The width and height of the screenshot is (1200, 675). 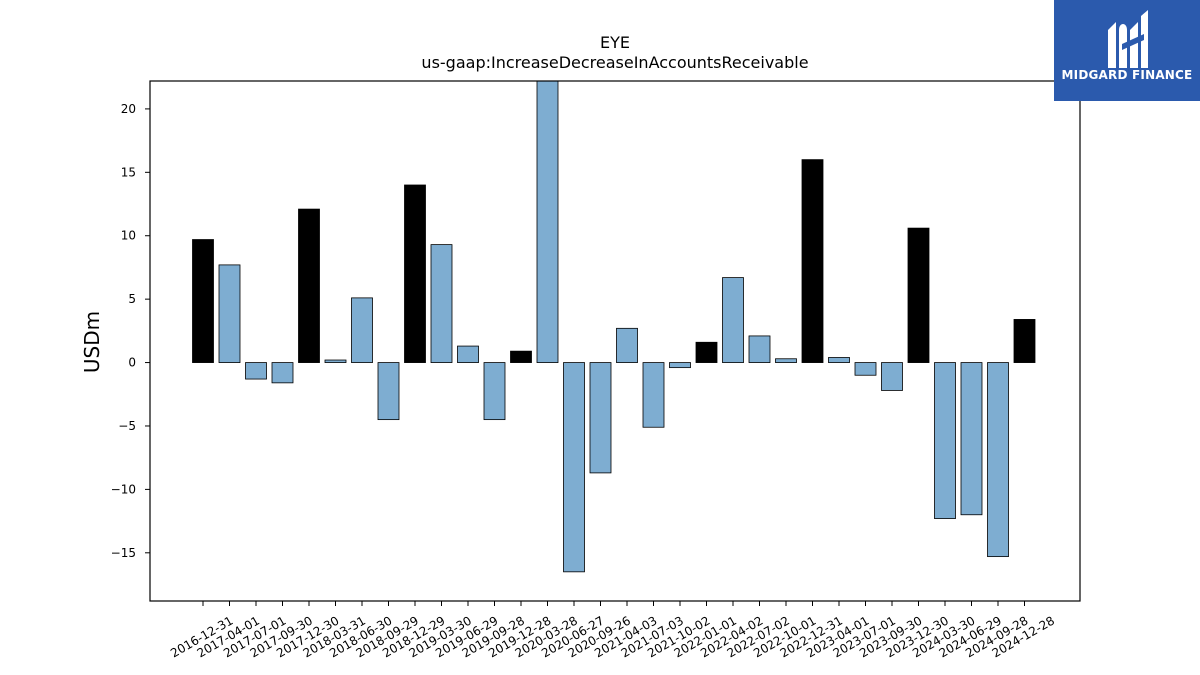 I want to click on y-axis-label: USDm, so click(x=92, y=342).